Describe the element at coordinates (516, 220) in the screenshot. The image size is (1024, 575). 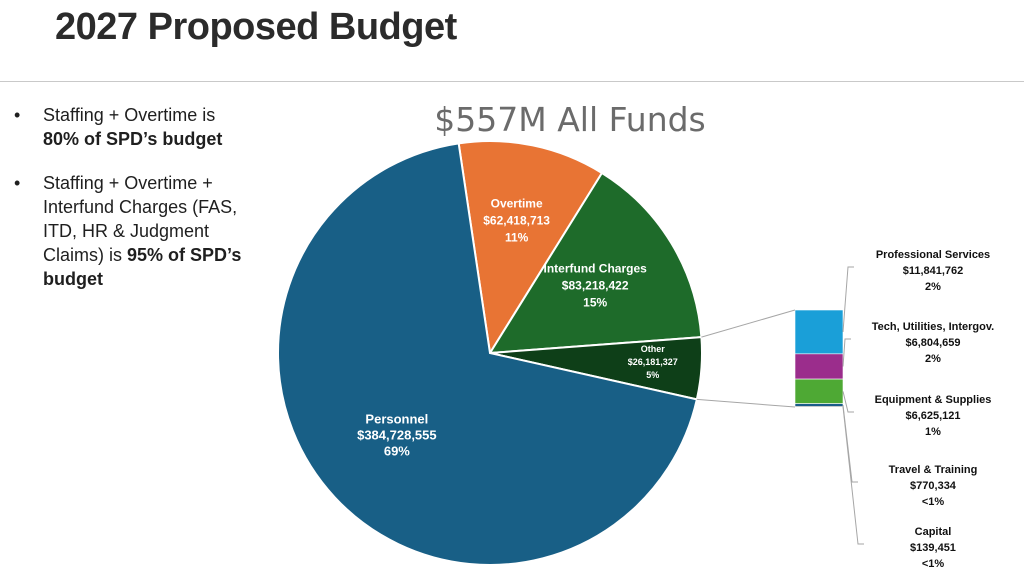
I see `slice-label-overtime: Overtime $62,418,713 11%` at that location.